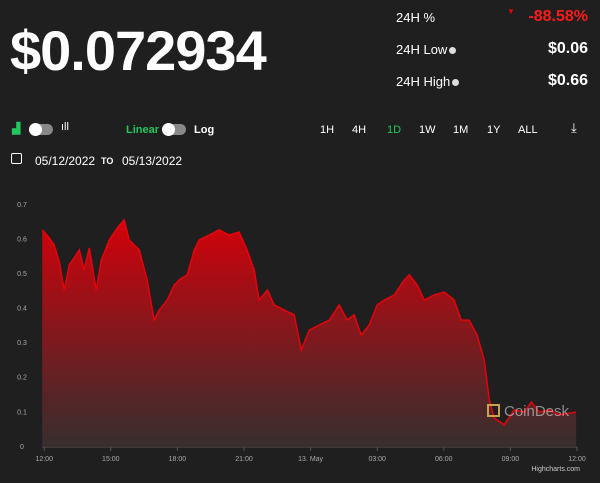 Image resolution: width=600 pixels, height=483 pixels. Describe the element at coordinates (22, 343) in the screenshot. I see `y-tick-label: 0.3` at that location.